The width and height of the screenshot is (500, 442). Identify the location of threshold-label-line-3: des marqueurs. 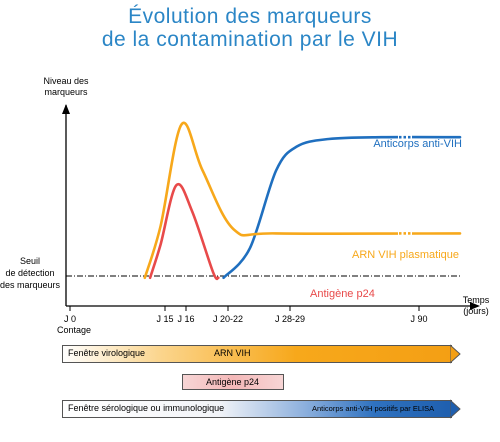
(30, 285).